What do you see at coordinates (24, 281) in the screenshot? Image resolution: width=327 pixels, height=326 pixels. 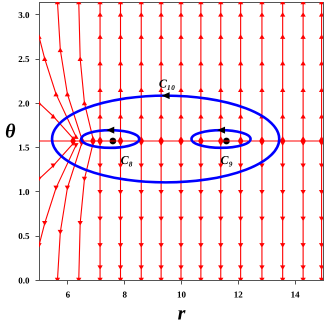 I see `y-tick-label: 0.0` at bounding box center [24, 281].